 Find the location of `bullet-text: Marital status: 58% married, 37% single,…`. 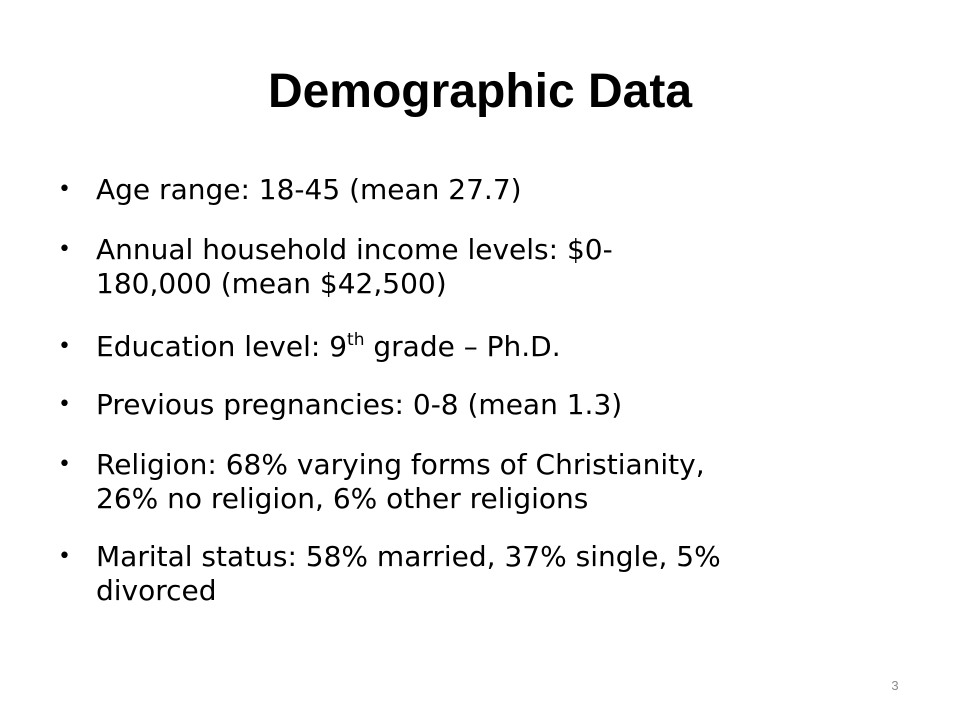

bullet-text: Marital status: 58% married, 37% single,… is located at coordinates (408, 574).